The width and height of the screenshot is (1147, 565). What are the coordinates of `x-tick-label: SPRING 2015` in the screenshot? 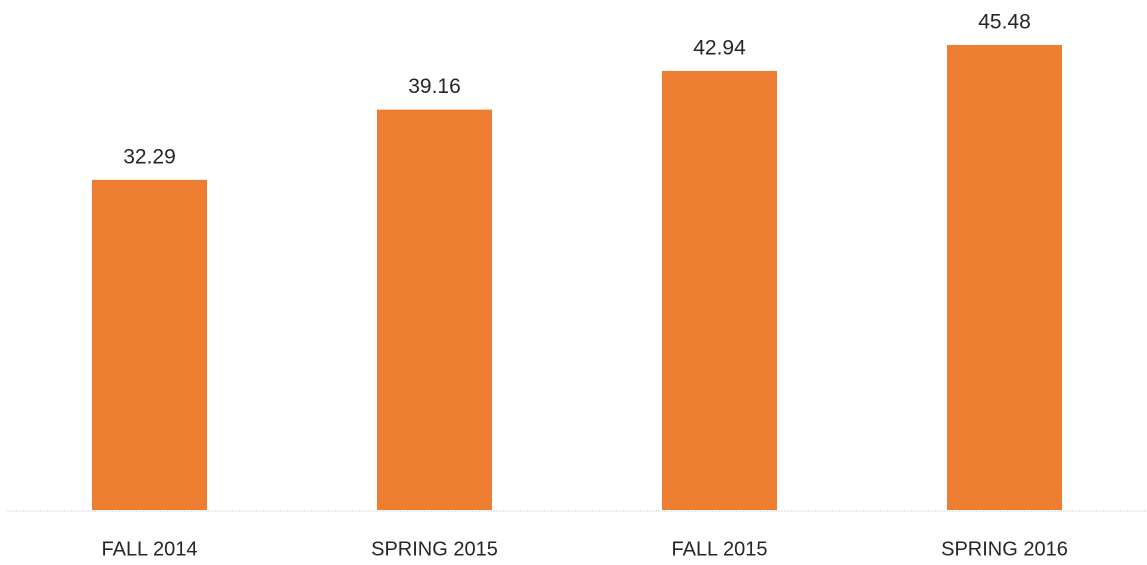 It's located at (434, 549).